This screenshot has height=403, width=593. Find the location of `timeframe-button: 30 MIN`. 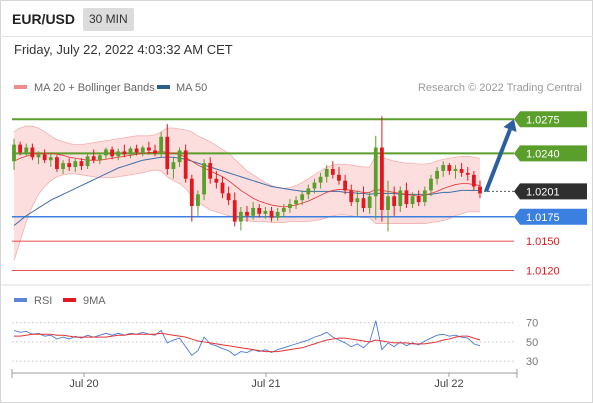

timeframe-button: 30 MIN is located at coordinates (108, 19).